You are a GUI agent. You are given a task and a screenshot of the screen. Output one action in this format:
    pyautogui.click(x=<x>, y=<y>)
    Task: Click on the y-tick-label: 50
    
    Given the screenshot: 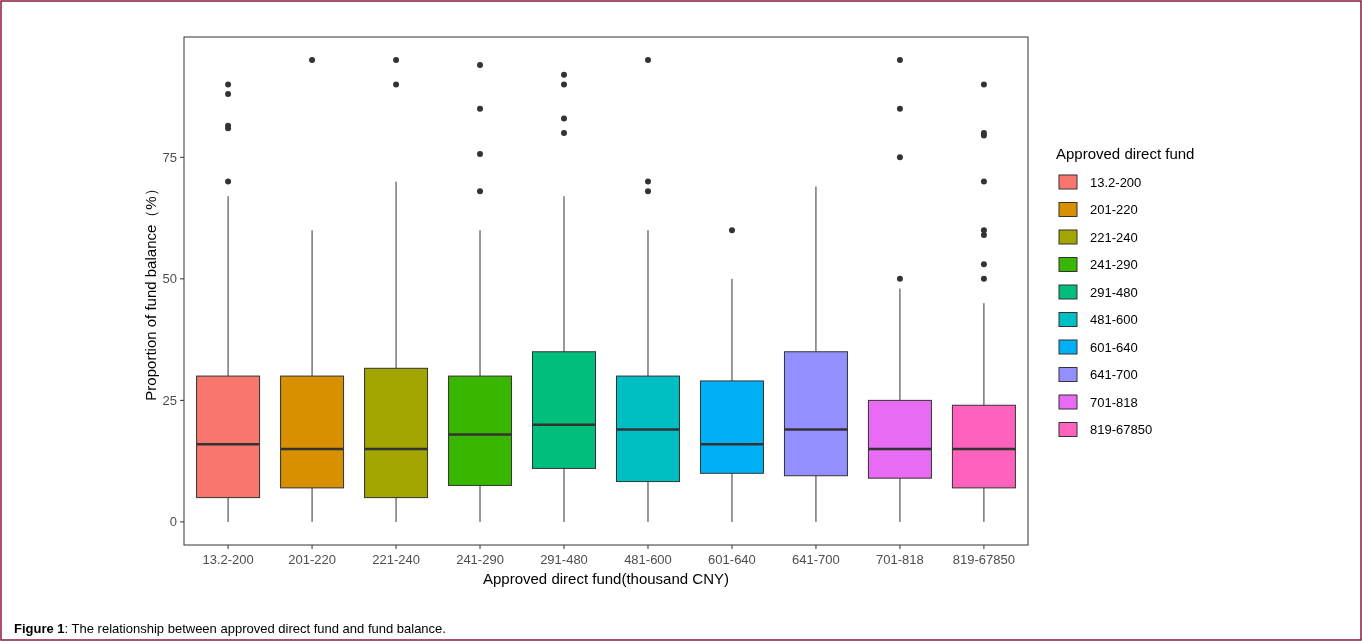 What is the action you would take?
    pyautogui.click(x=169, y=279)
    